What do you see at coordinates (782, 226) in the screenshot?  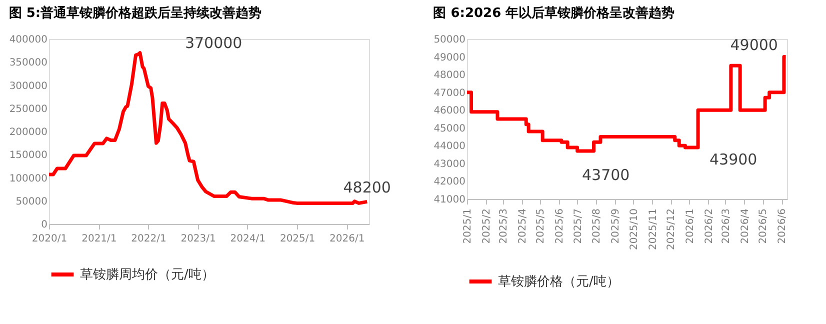 I see `x-tick-label: 2026/6` at bounding box center [782, 226].